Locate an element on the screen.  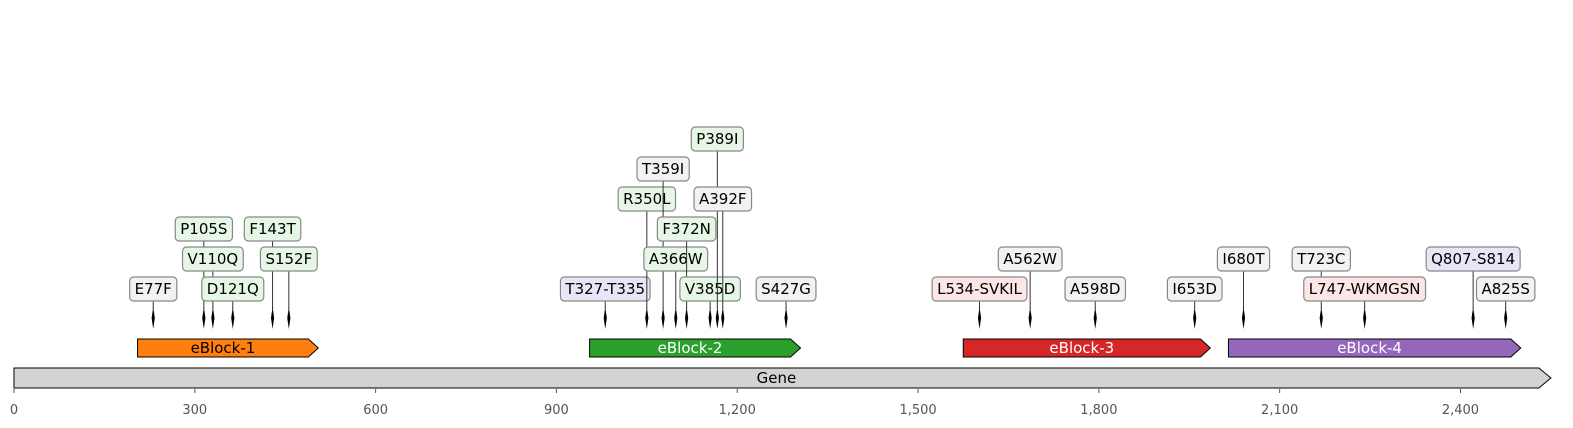
mutation-label: S427G is located at coordinates (786, 289).